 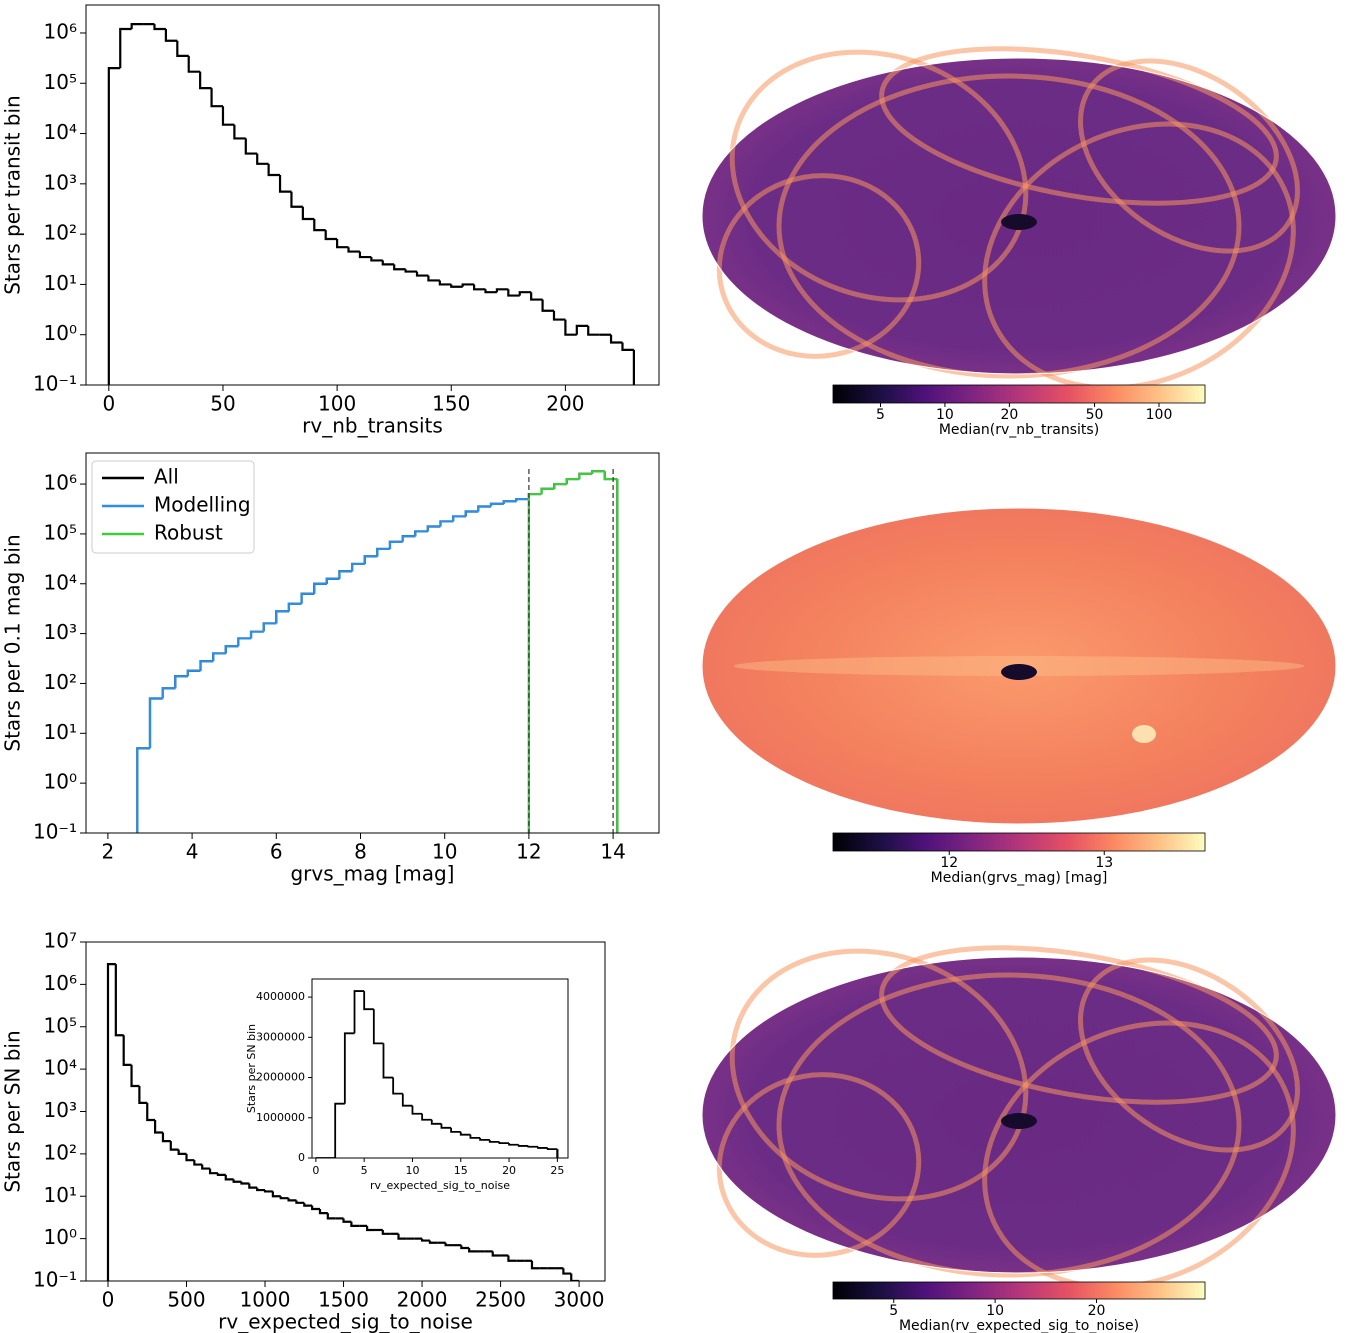 What do you see at coordinates (60, 1195) in the screenshot?
I see `y-tick-label: 10¹` at bounding box center [60, 1195].